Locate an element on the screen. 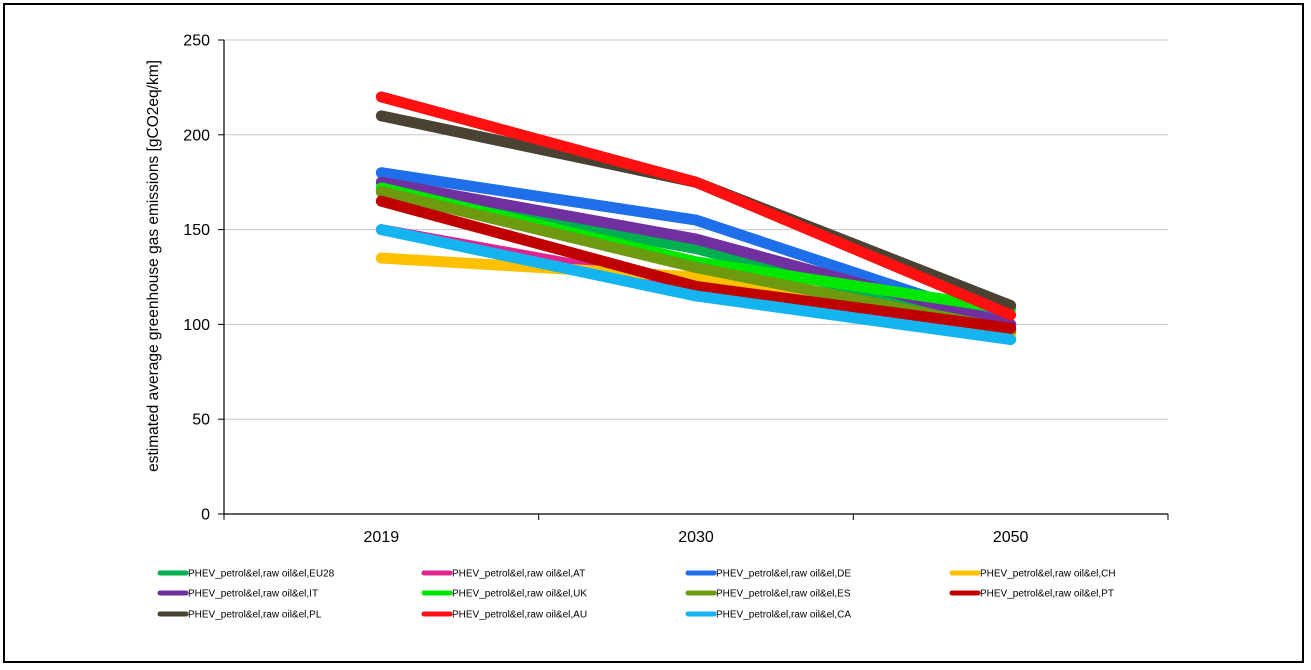  legend-label: PHEV_petrol&el,raw oil&el,AT is located at coordinates (518, 574).